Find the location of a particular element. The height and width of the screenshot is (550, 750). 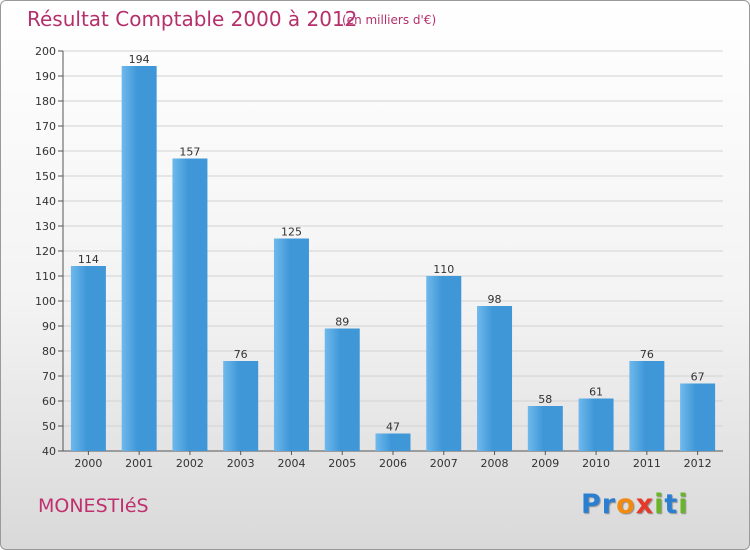

chart-subtitle: (en milliers d'€) is located at coordinates (389, 20).